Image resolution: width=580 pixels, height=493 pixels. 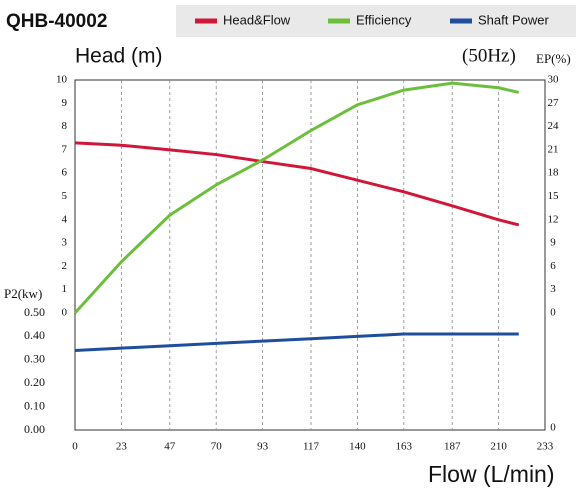 What do you see at coordinates (34, 429) in the screenshot?
I see `y3-tick-label: 0.00` at bounding box center [34, 429].